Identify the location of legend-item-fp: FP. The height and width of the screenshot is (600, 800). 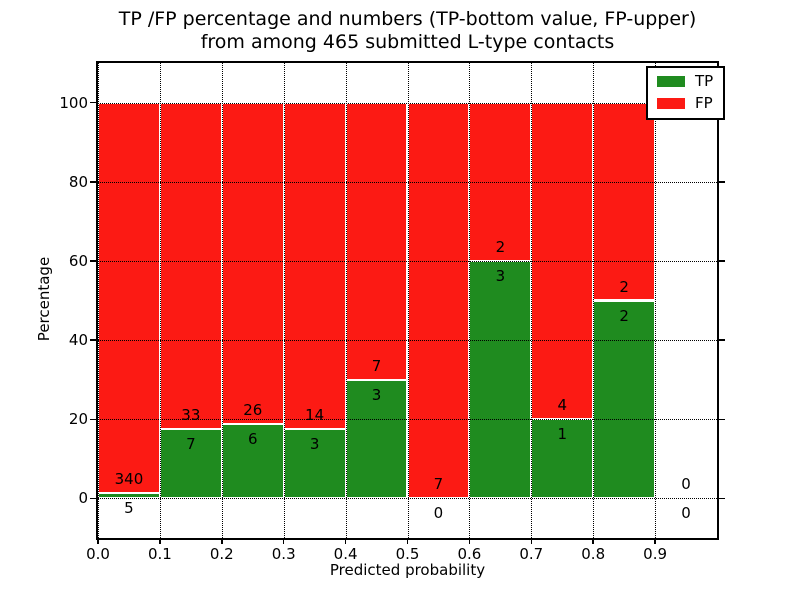
(685, 103).